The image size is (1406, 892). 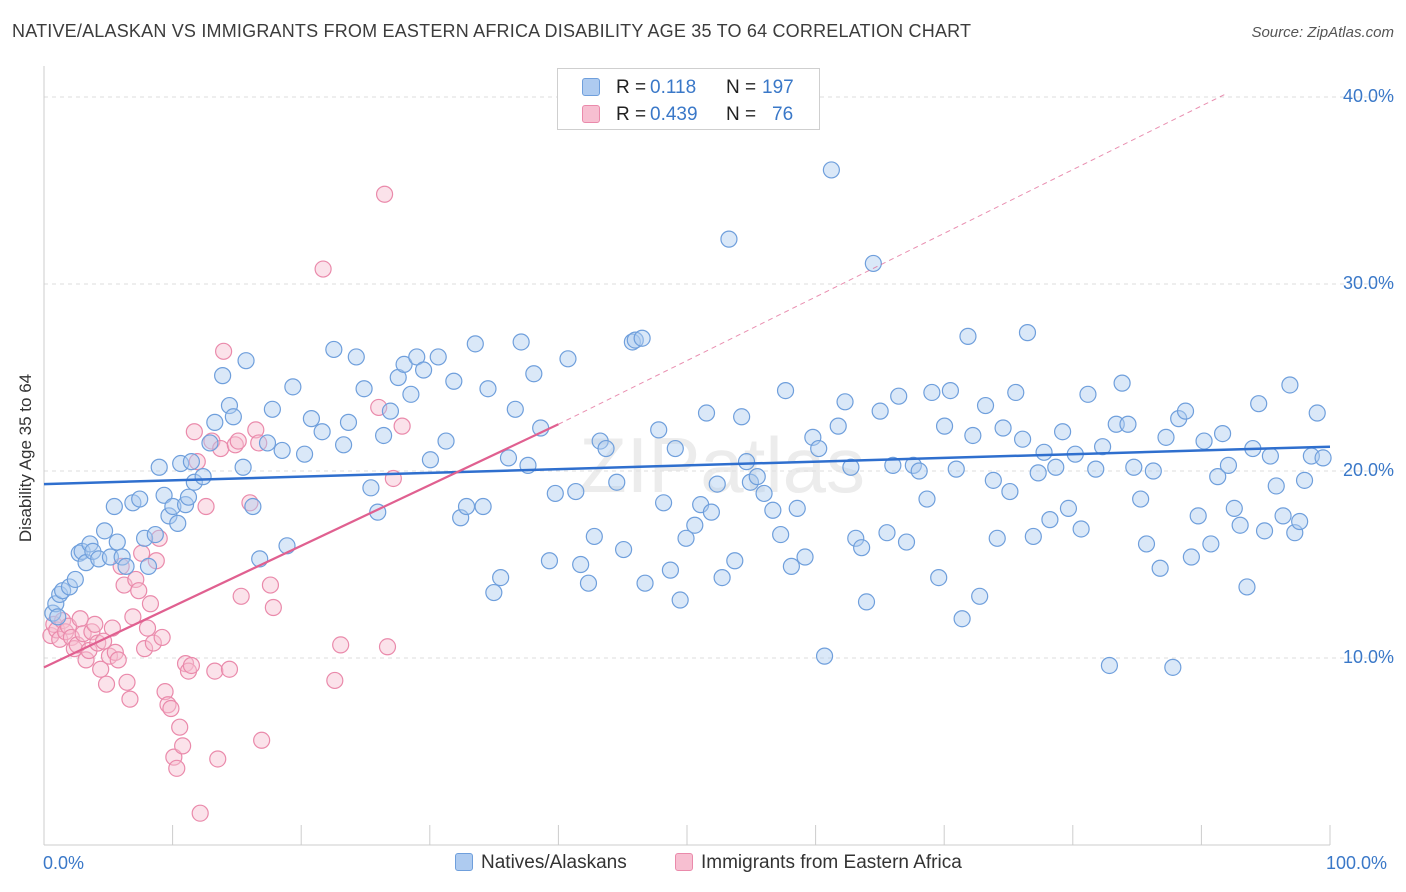 I want to click on n-label: N =, so click(x=741, y=87).